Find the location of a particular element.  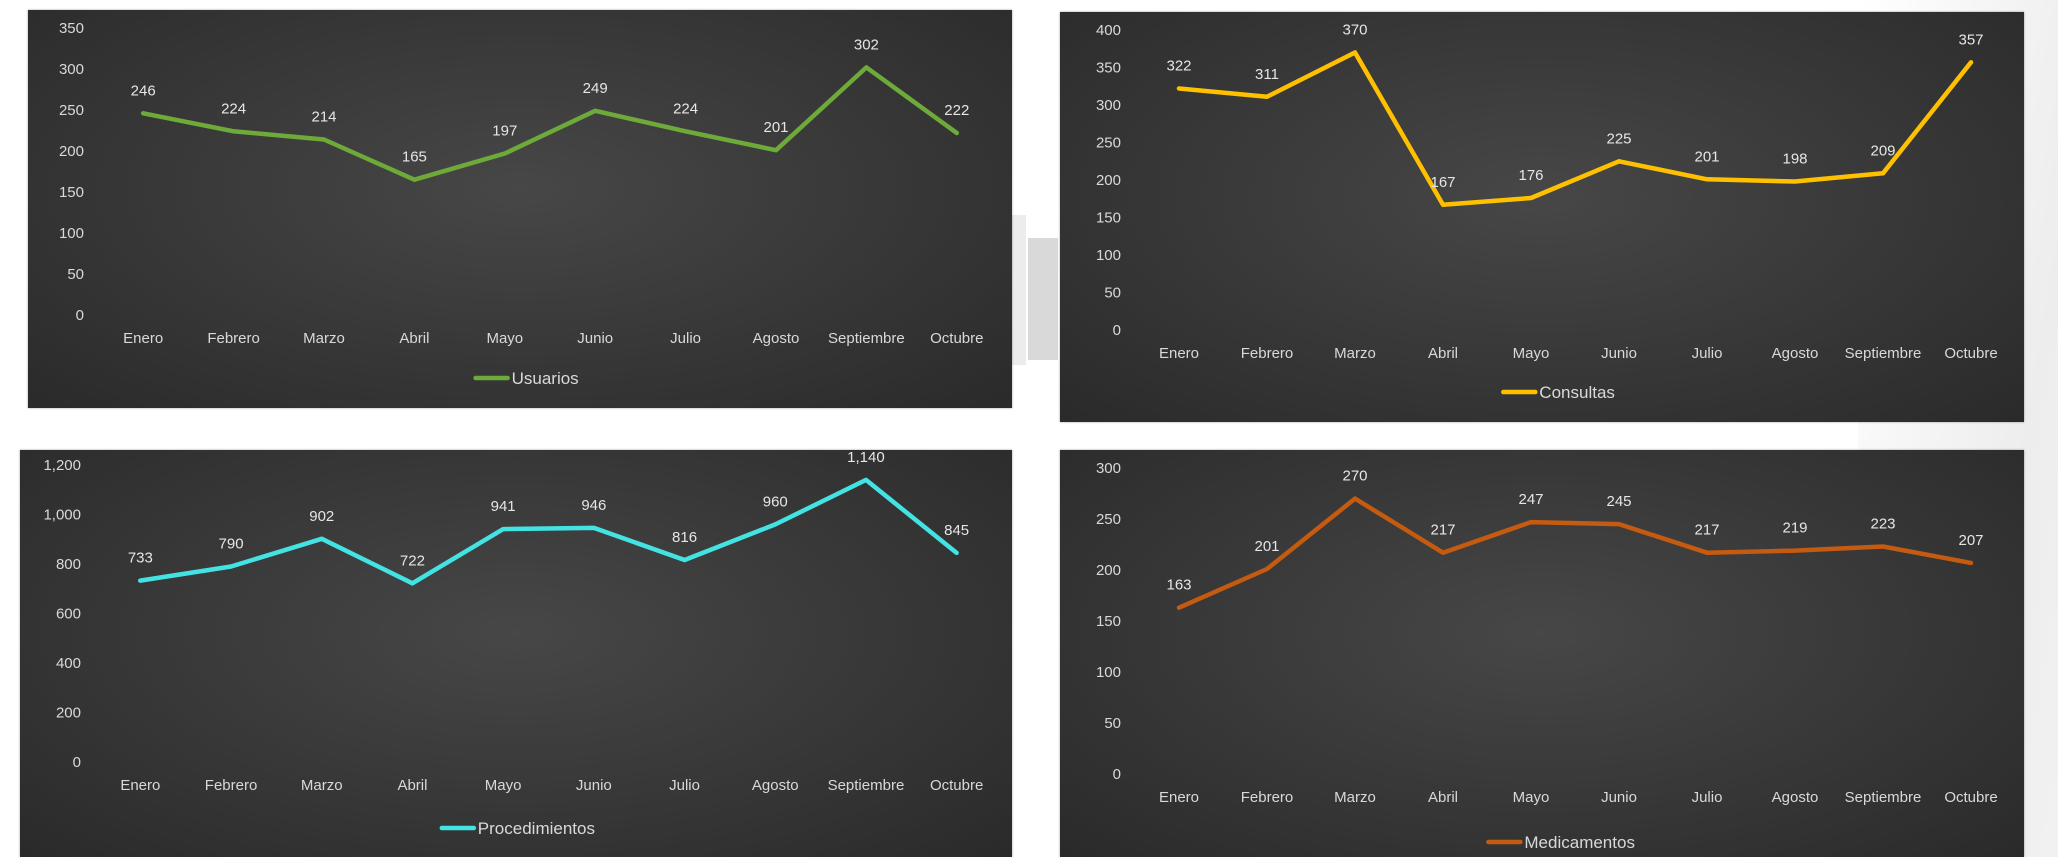

data-label: 722 is located at coordinates (412, 560).